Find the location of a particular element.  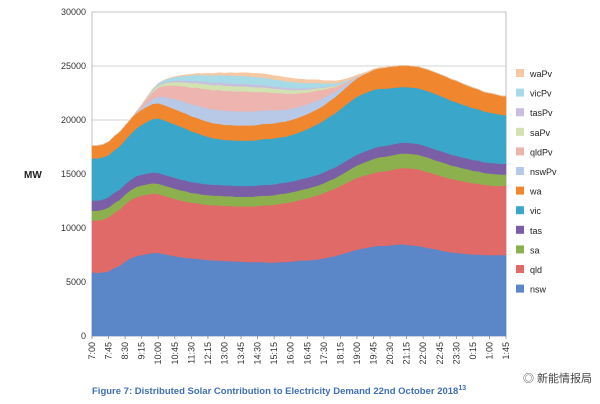

x-tick-label: 1:00 is located at coordinates (489, 351).